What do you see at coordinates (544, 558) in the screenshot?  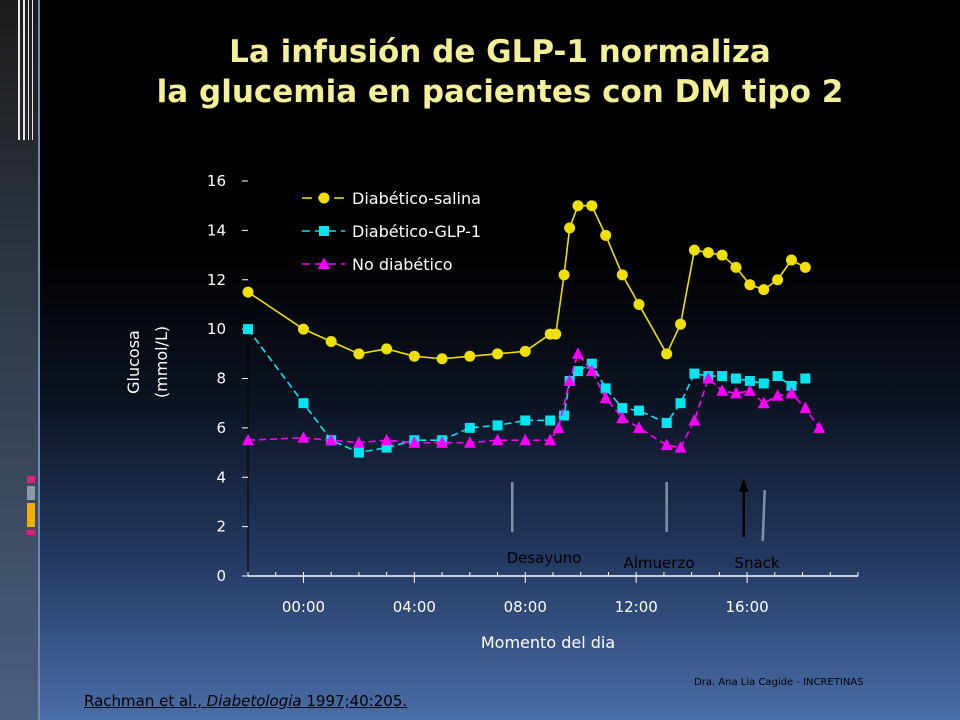 I see `meal-label-desayuno: Desayuno` at bounding box center [544, 558].